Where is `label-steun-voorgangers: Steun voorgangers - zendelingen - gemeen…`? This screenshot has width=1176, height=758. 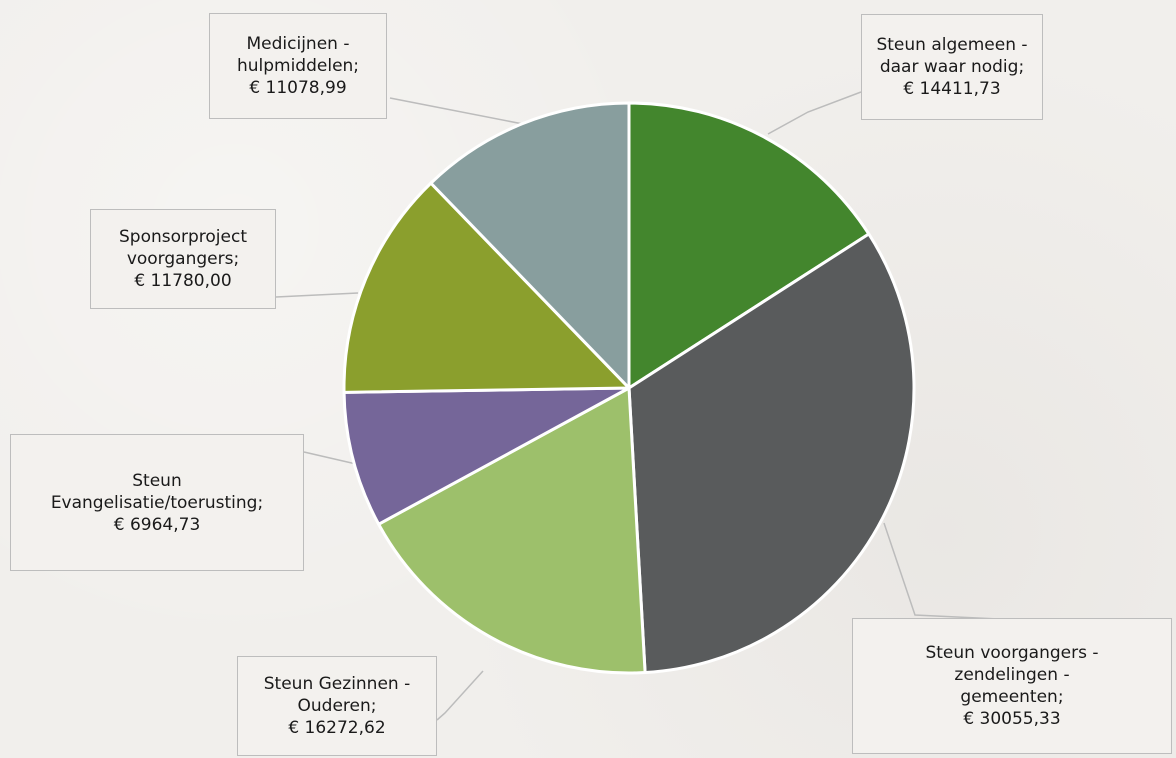
label-steun-voorgangers: Steun voorgangers - zendelingen - gemeen… is located at coordinates (1012, 686).